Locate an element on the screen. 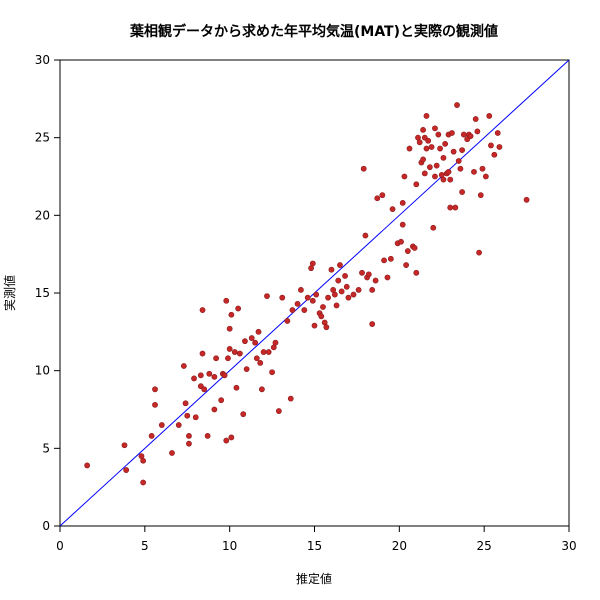  x-tick-label: 15 is located at coordinates (314, 546).